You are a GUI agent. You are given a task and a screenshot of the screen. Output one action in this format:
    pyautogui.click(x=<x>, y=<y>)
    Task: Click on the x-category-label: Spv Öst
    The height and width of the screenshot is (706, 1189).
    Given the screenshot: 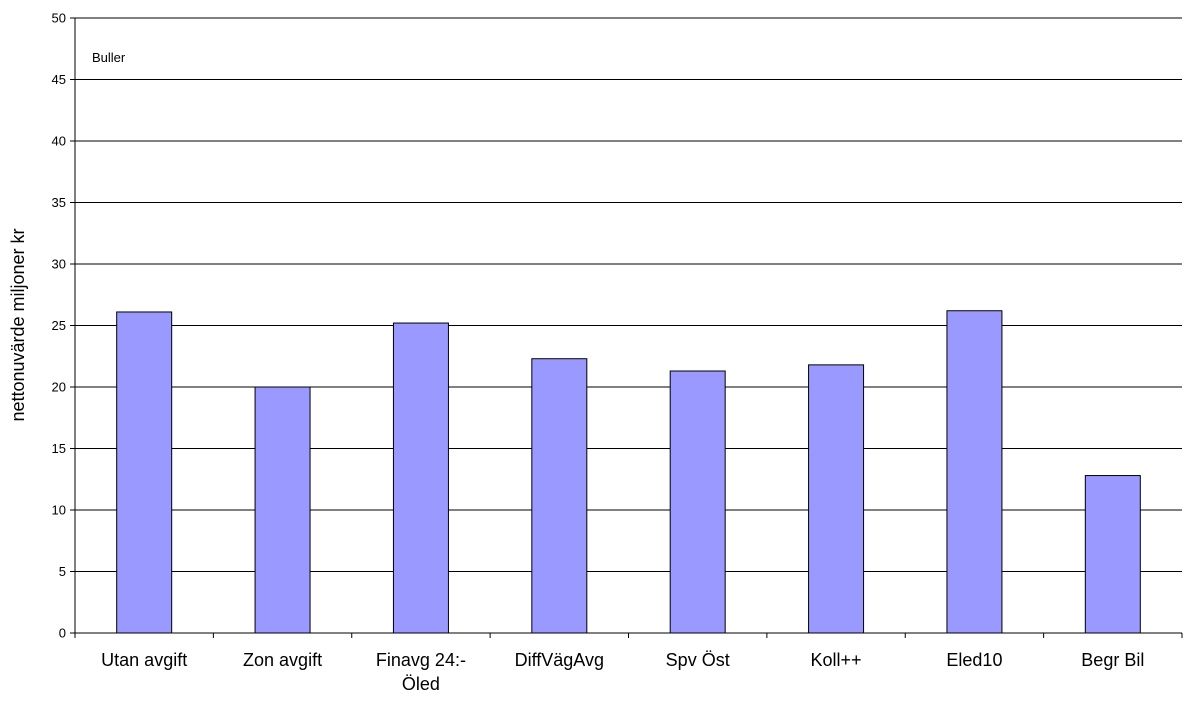 What is the action you would take?
    pyautogui.click(x=698, y=660)
    